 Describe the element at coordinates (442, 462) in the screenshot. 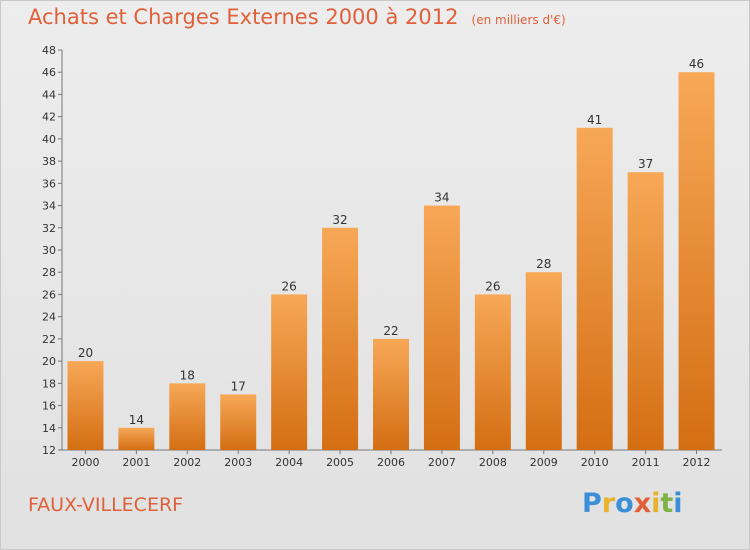

I see `x-tick-label: 2007` at that location.